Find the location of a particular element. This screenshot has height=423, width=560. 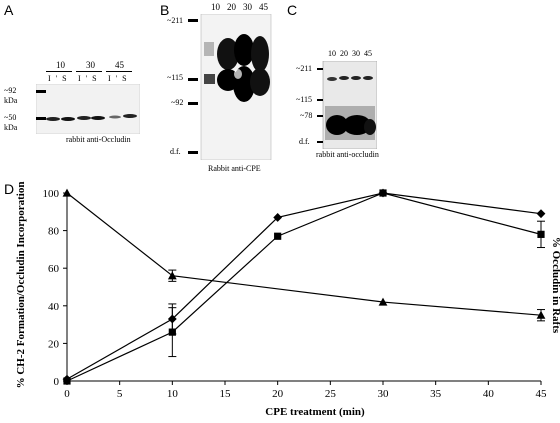

panel-c-marker-115: ~115 is located at coordinates (304, 99).